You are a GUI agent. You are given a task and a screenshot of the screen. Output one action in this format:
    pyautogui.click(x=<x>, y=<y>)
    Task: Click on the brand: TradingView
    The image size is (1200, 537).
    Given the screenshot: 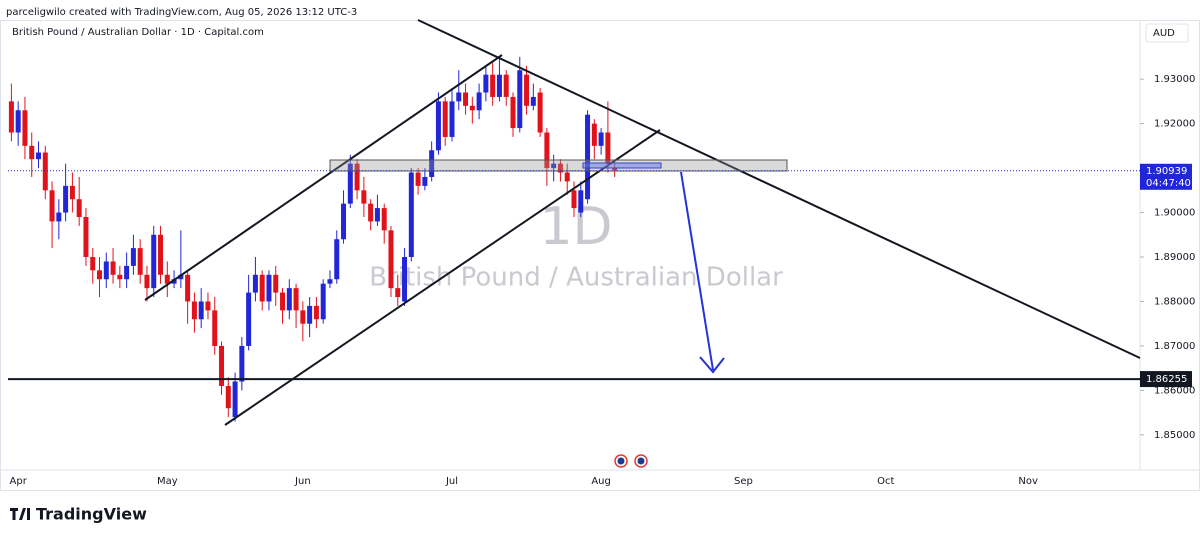 What is the action you would take?
    pyautogui.click(x=78, y=514)
    